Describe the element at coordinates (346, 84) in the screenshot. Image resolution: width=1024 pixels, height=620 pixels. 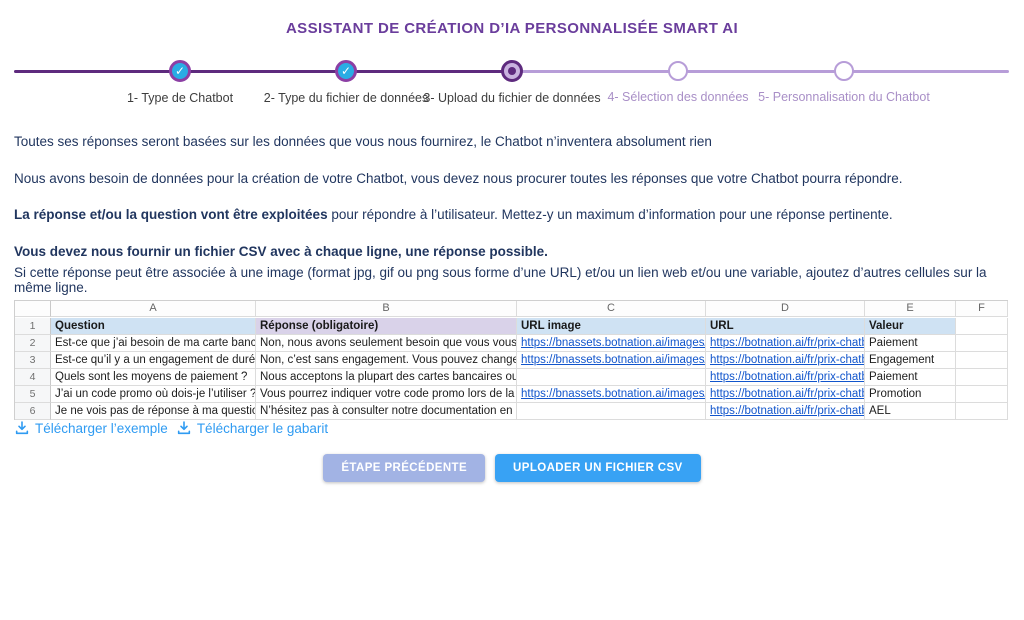
I see `step-2-type-du-fichier: ✓ 2- Type du fichier de données` at that location.